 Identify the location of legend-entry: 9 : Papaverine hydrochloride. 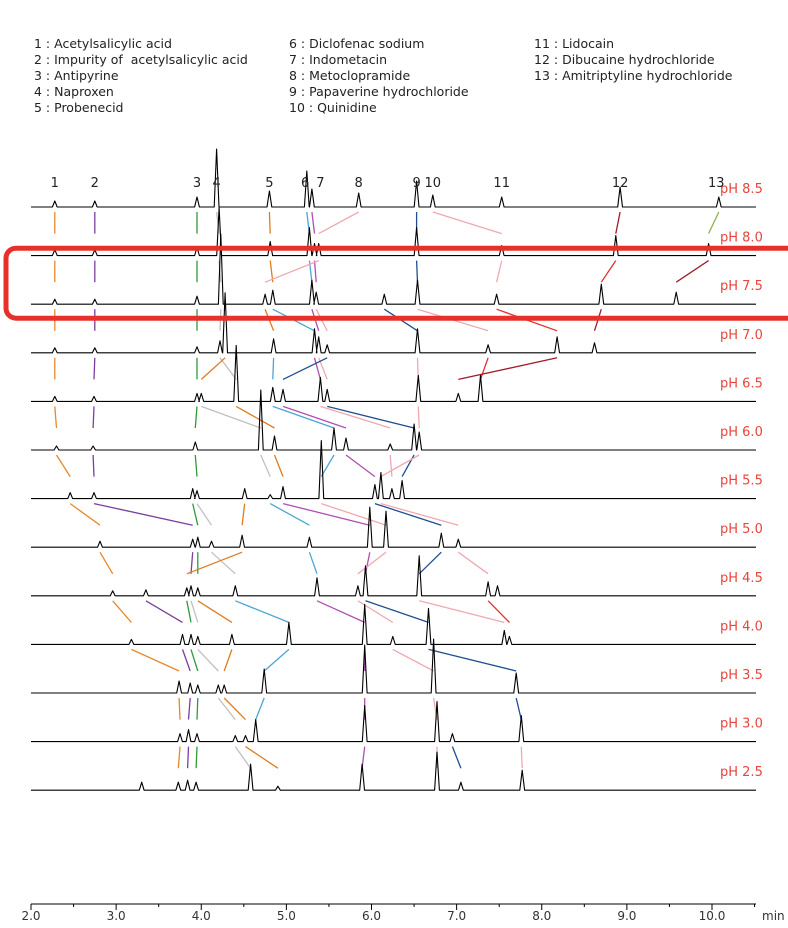
(379, 91).